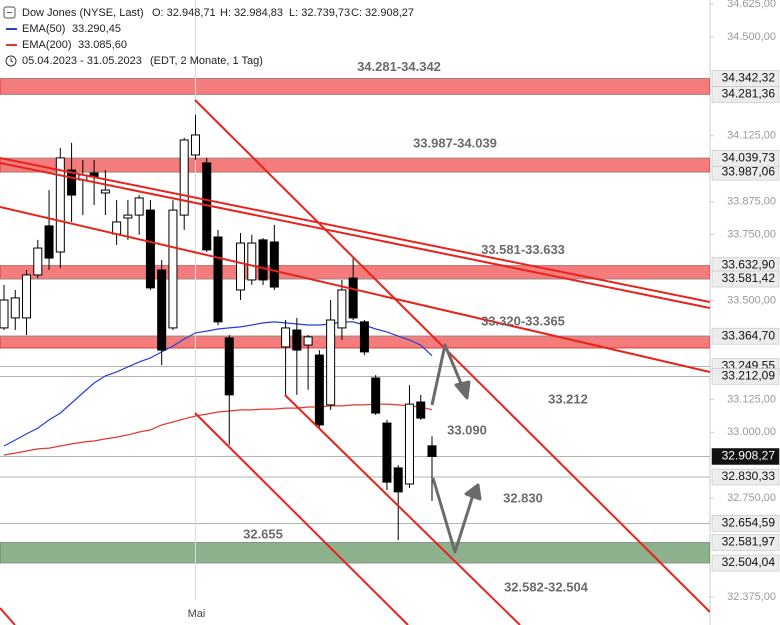  What do you see at coordinates (749, 476) in the screenshot?
I see `price-box-label: 32.830,33` at bounding box center [749, 476].